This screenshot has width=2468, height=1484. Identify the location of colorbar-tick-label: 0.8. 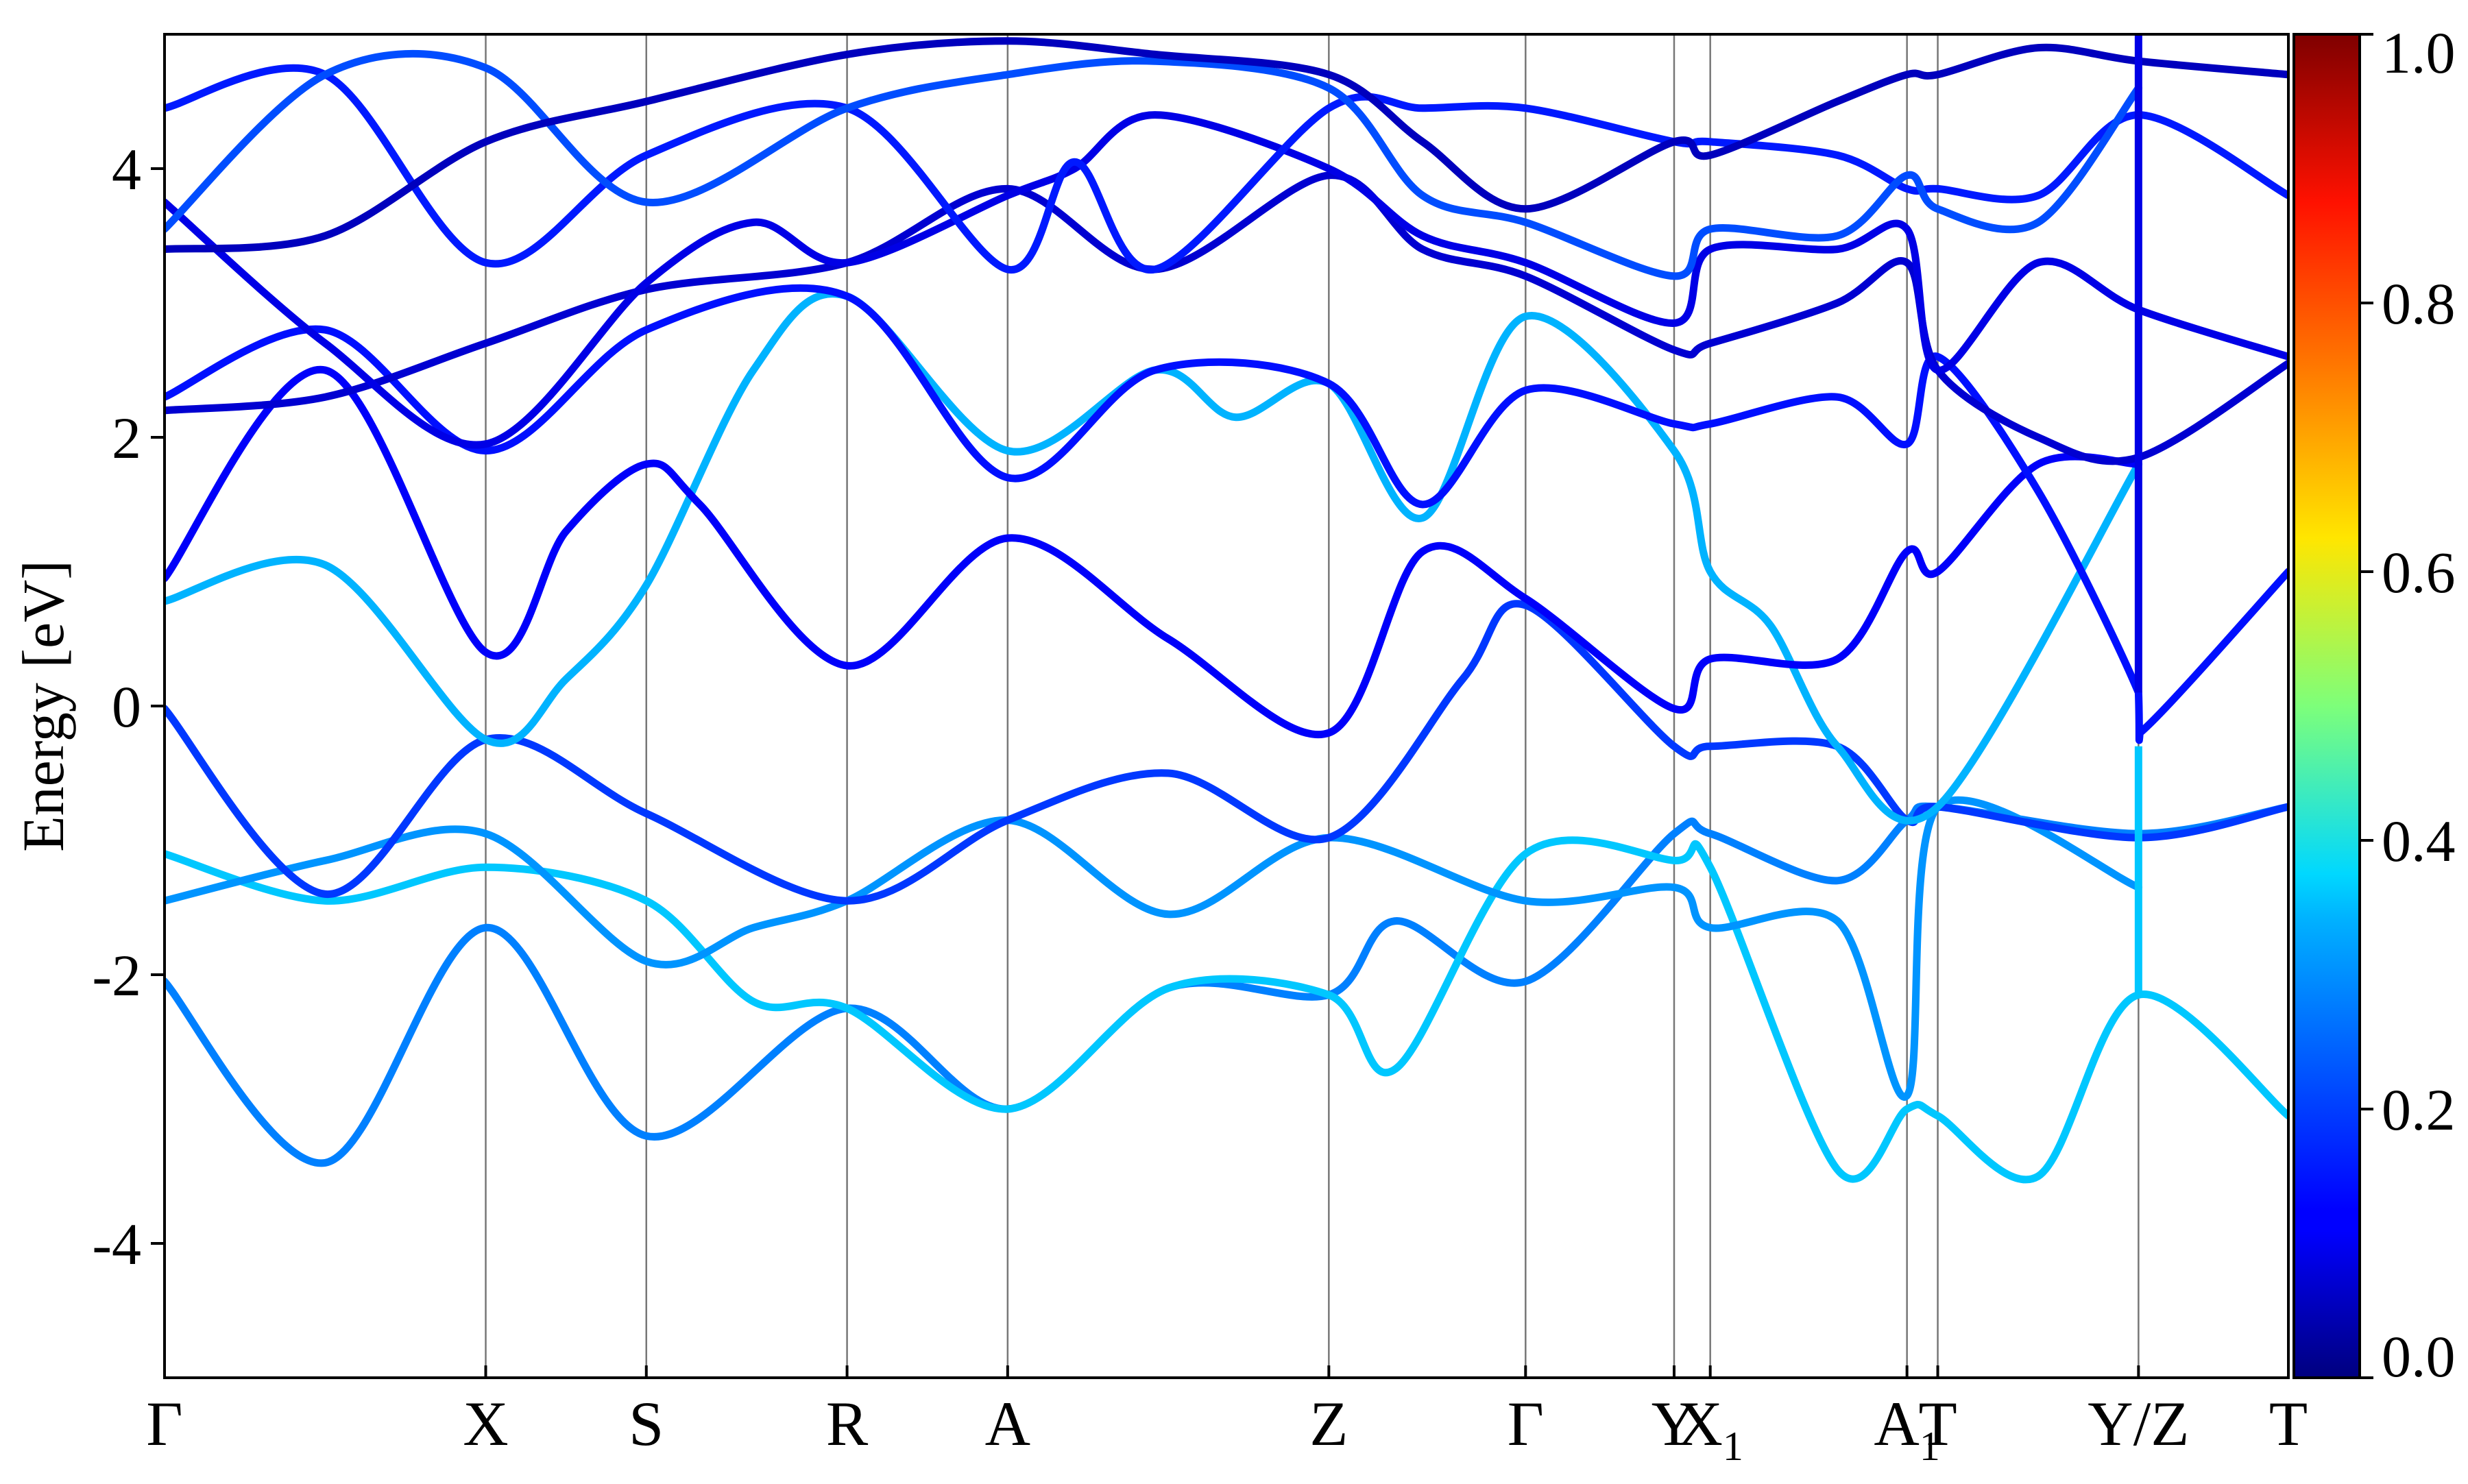
(2419, 304).